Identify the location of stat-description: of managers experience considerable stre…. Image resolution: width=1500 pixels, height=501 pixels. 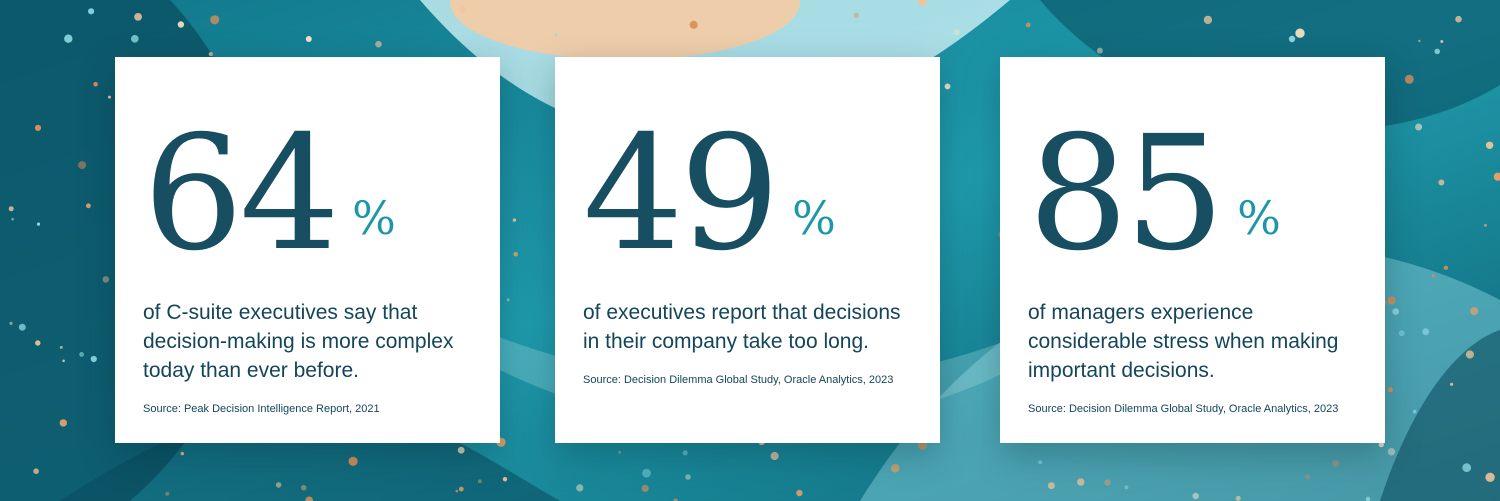
(1183, 341).